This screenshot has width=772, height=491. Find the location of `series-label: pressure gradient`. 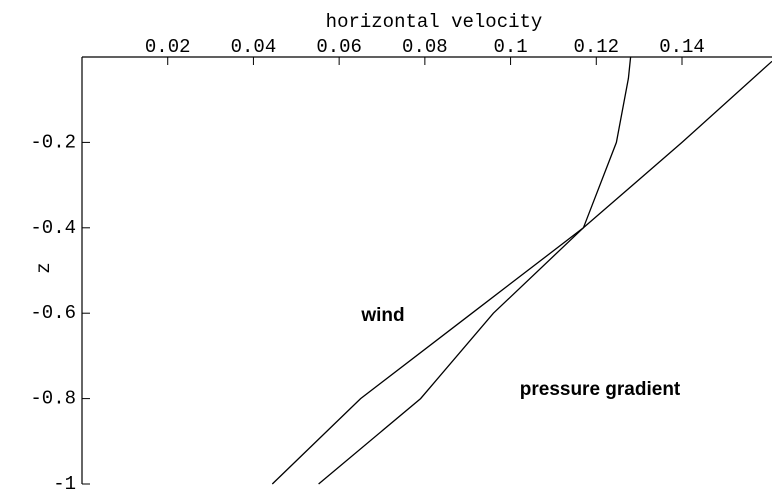

series-label: pressure gradient is located at coordinates (600, 389).